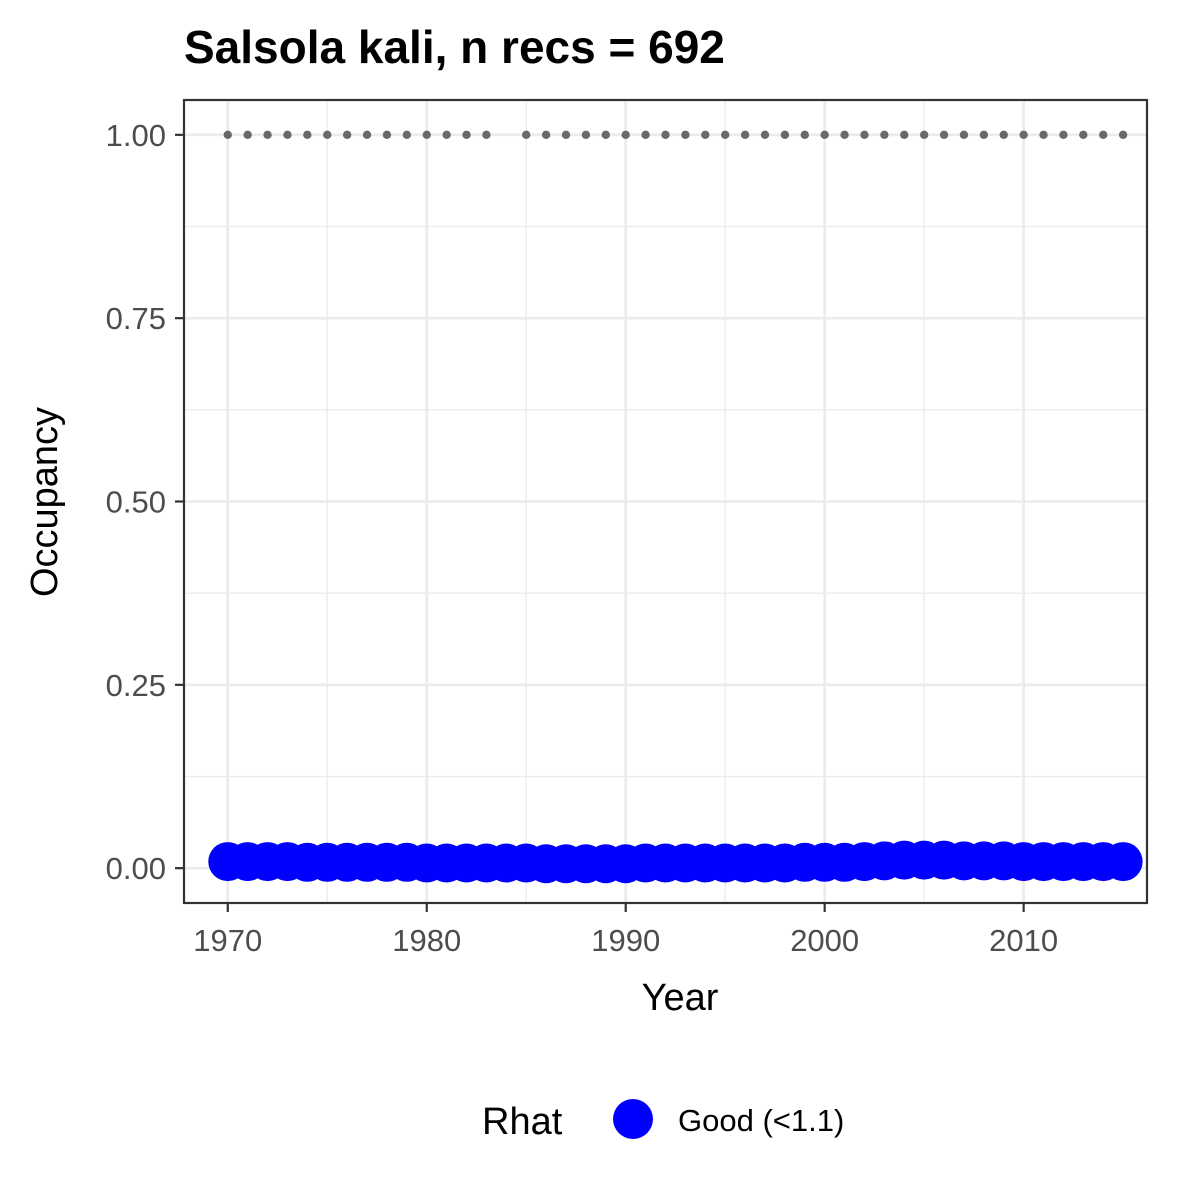 The image size is (1200, 1200). What do you see at coordinates (522, 1122) in the screenshot?
I see `legend-title: Rhat` at bounding box center [522, 1122].